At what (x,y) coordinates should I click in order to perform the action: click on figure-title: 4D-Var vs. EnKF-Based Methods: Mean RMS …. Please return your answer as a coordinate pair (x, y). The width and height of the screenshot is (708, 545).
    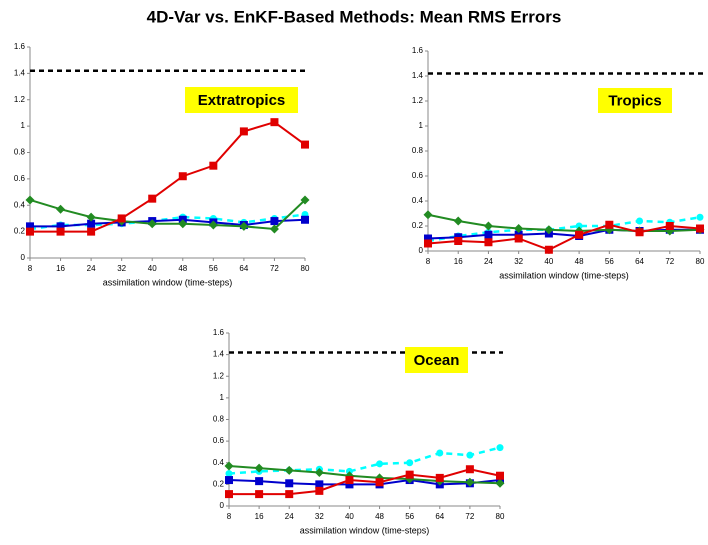
    Looking at the image, I should click on (354, 16).